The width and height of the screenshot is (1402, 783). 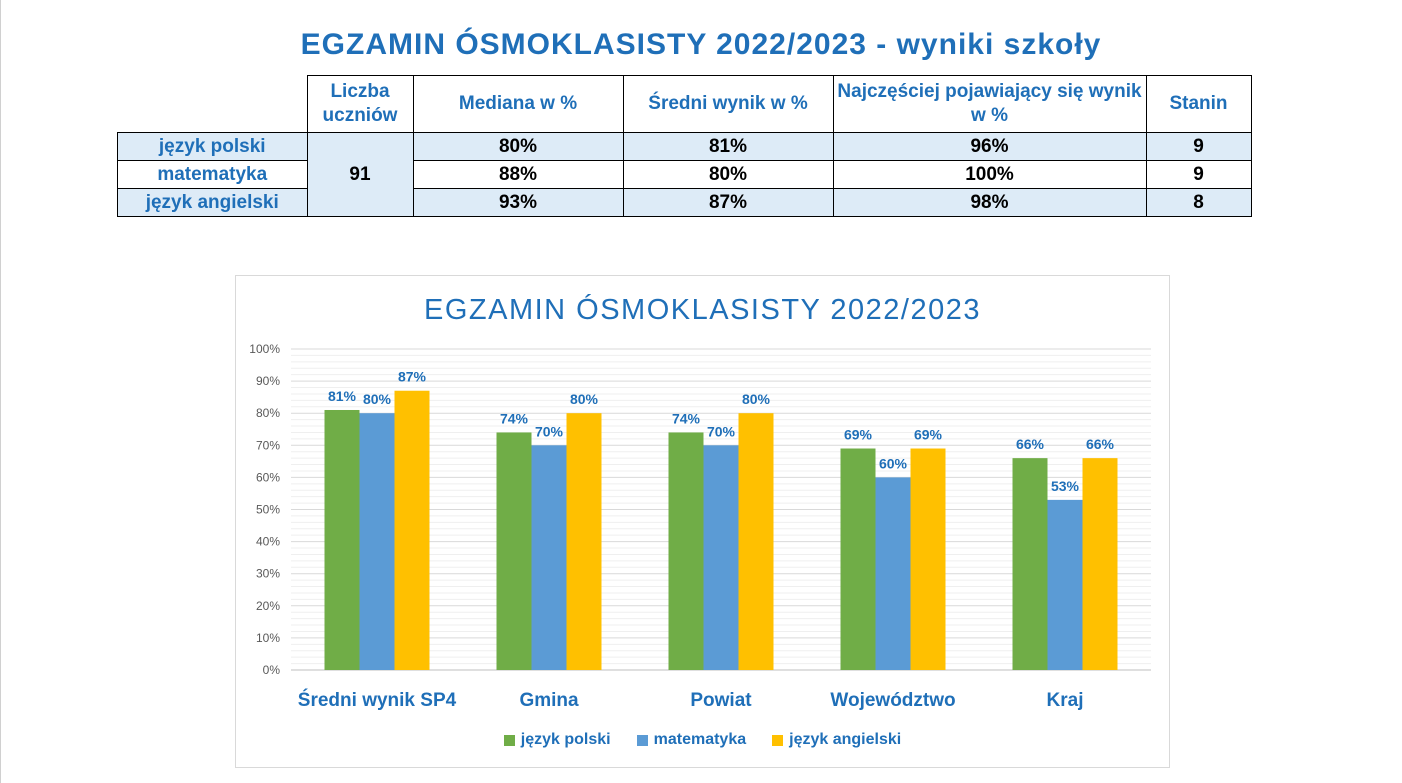 I want to click on y-tick-label: 0%, so click(x=272, y=670).